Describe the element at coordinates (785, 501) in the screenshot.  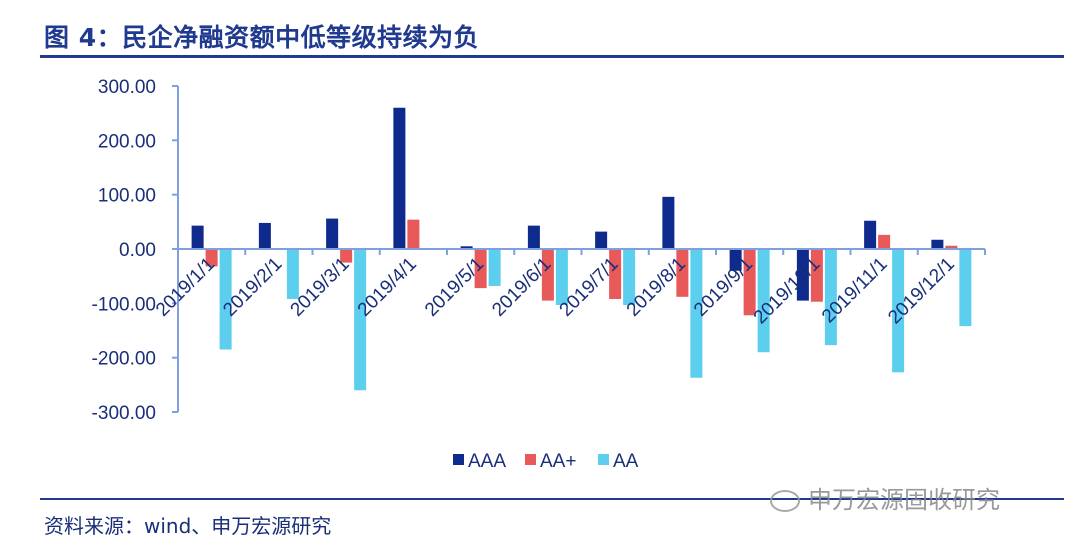
I see `wechat-icon` at that location.